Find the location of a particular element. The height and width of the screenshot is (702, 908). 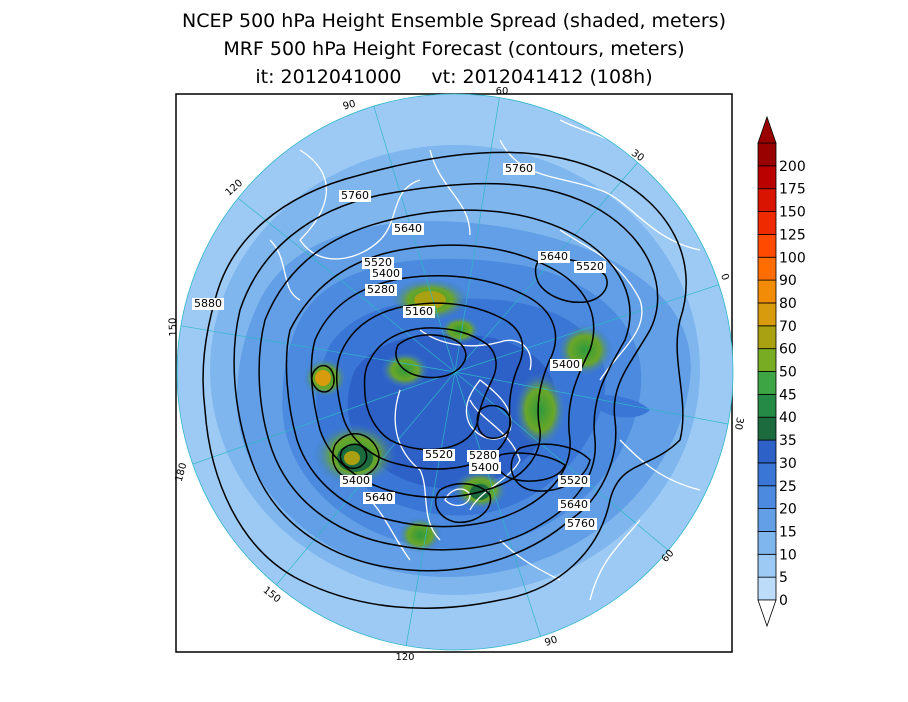

colorbar-tick-label: 45 is located at coordinates (788, 395).